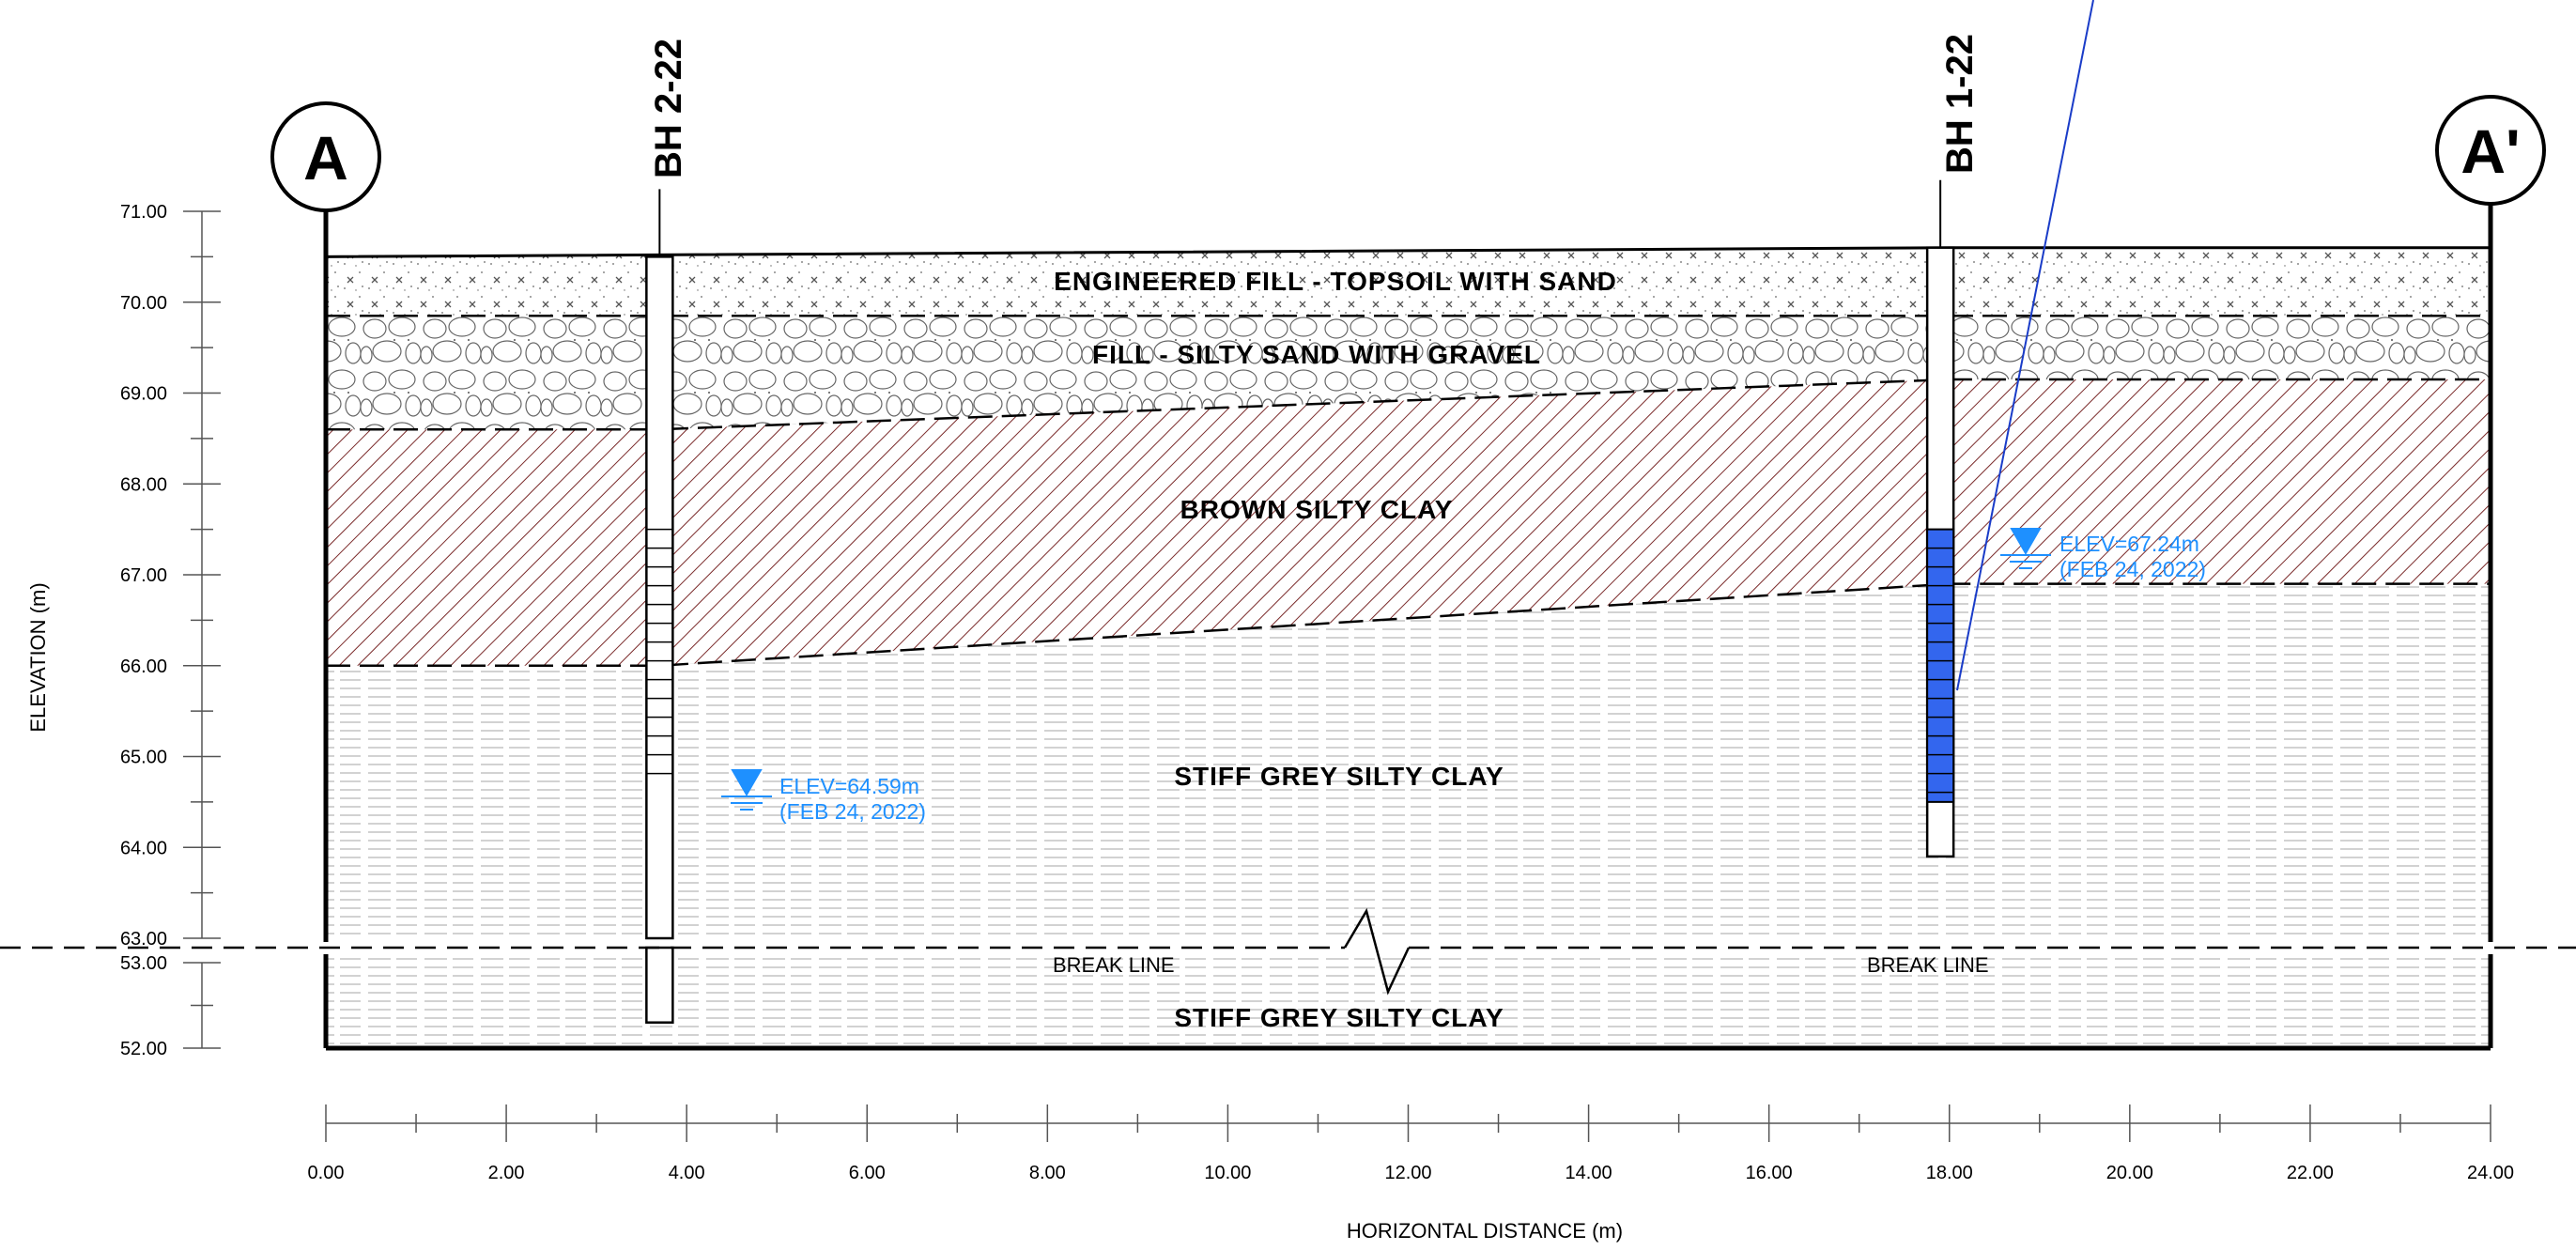 The image size is (2576, 1251). Describe the element at coordinates (143, 666) in the screenshot. I see `elevation-tick-label: 66.00` at that location.